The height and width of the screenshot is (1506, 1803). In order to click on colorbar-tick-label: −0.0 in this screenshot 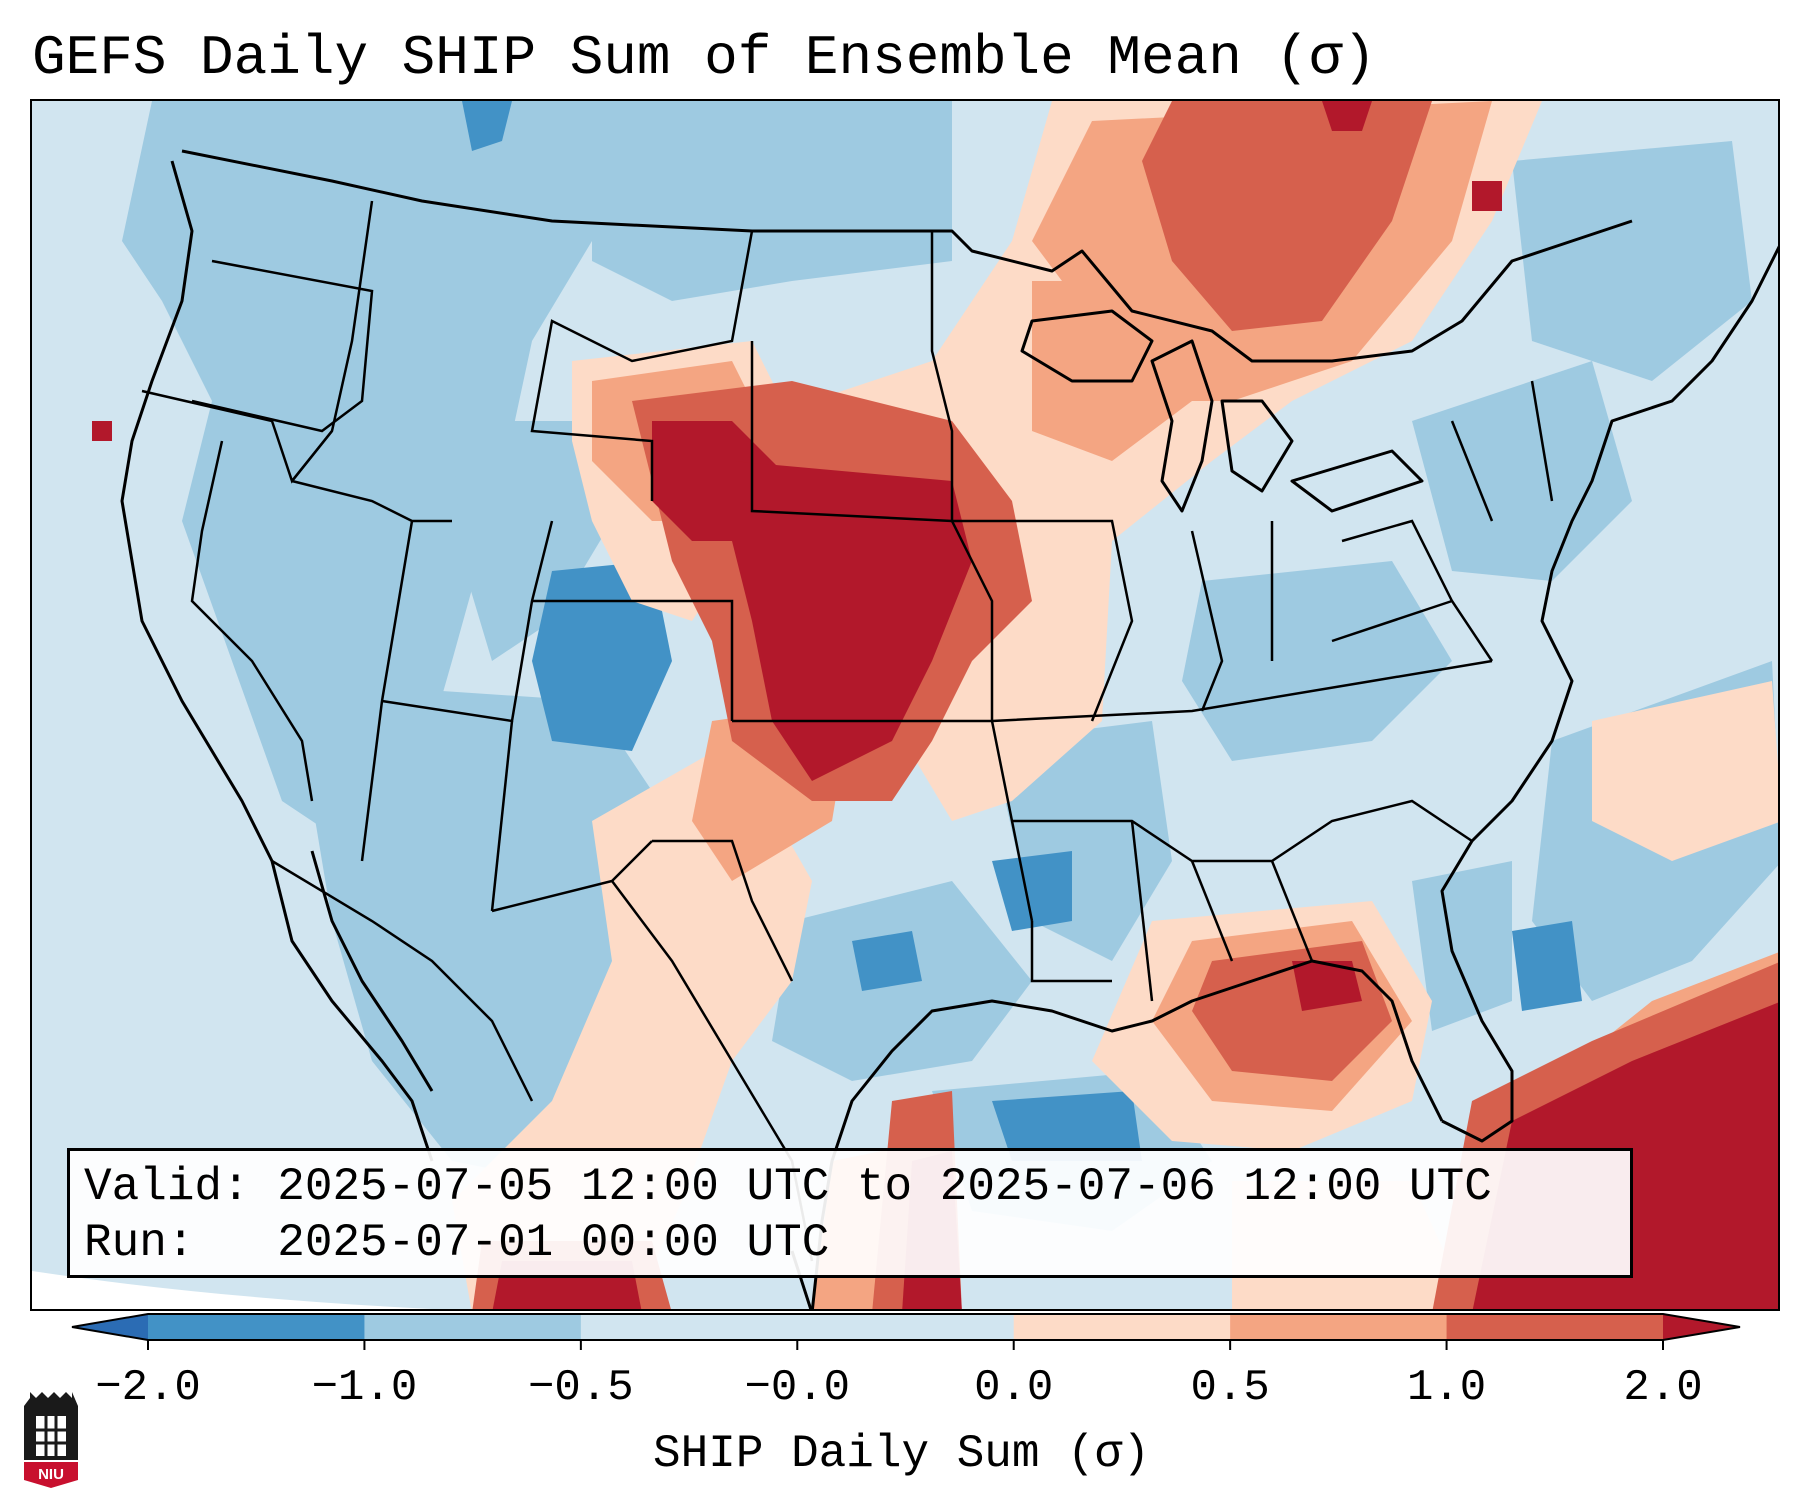, I will do `click(797, 1388)`.